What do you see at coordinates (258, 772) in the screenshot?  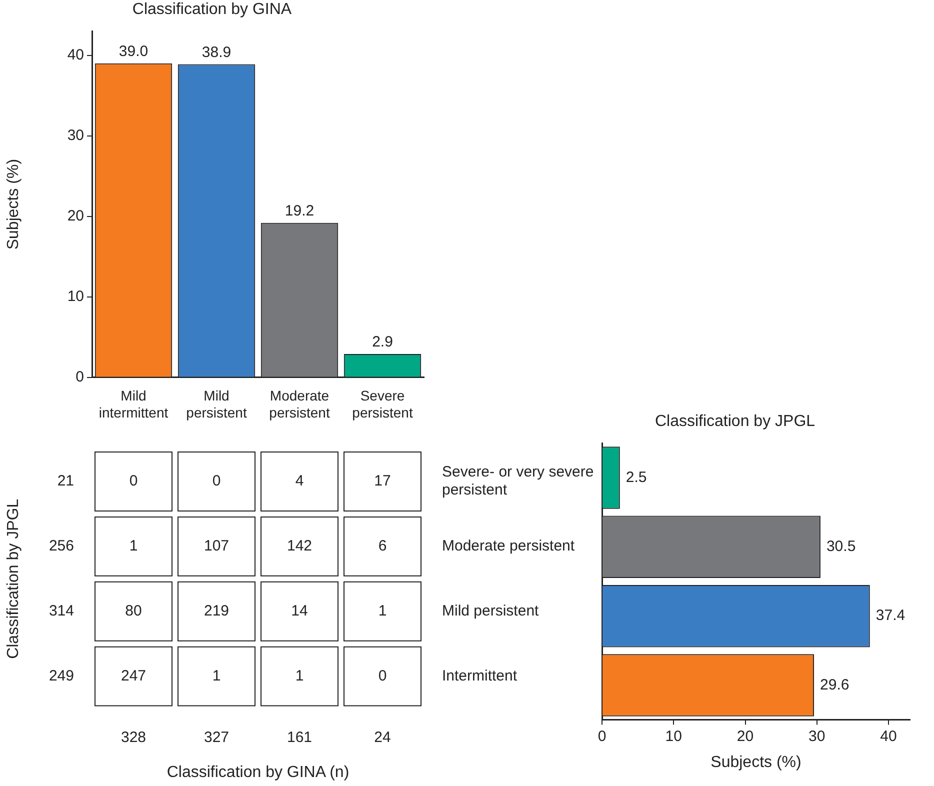 I see `x-axis-title: Classification by GINA (n)` at bounding box center [258, 772].